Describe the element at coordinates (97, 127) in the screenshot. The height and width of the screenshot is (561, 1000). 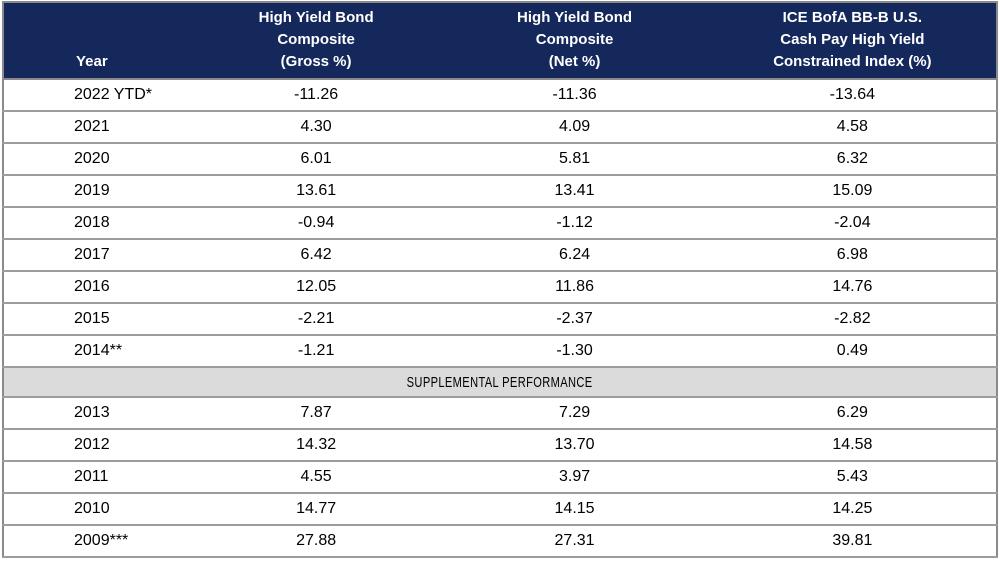
I see `year-cell: 2021` at that location.